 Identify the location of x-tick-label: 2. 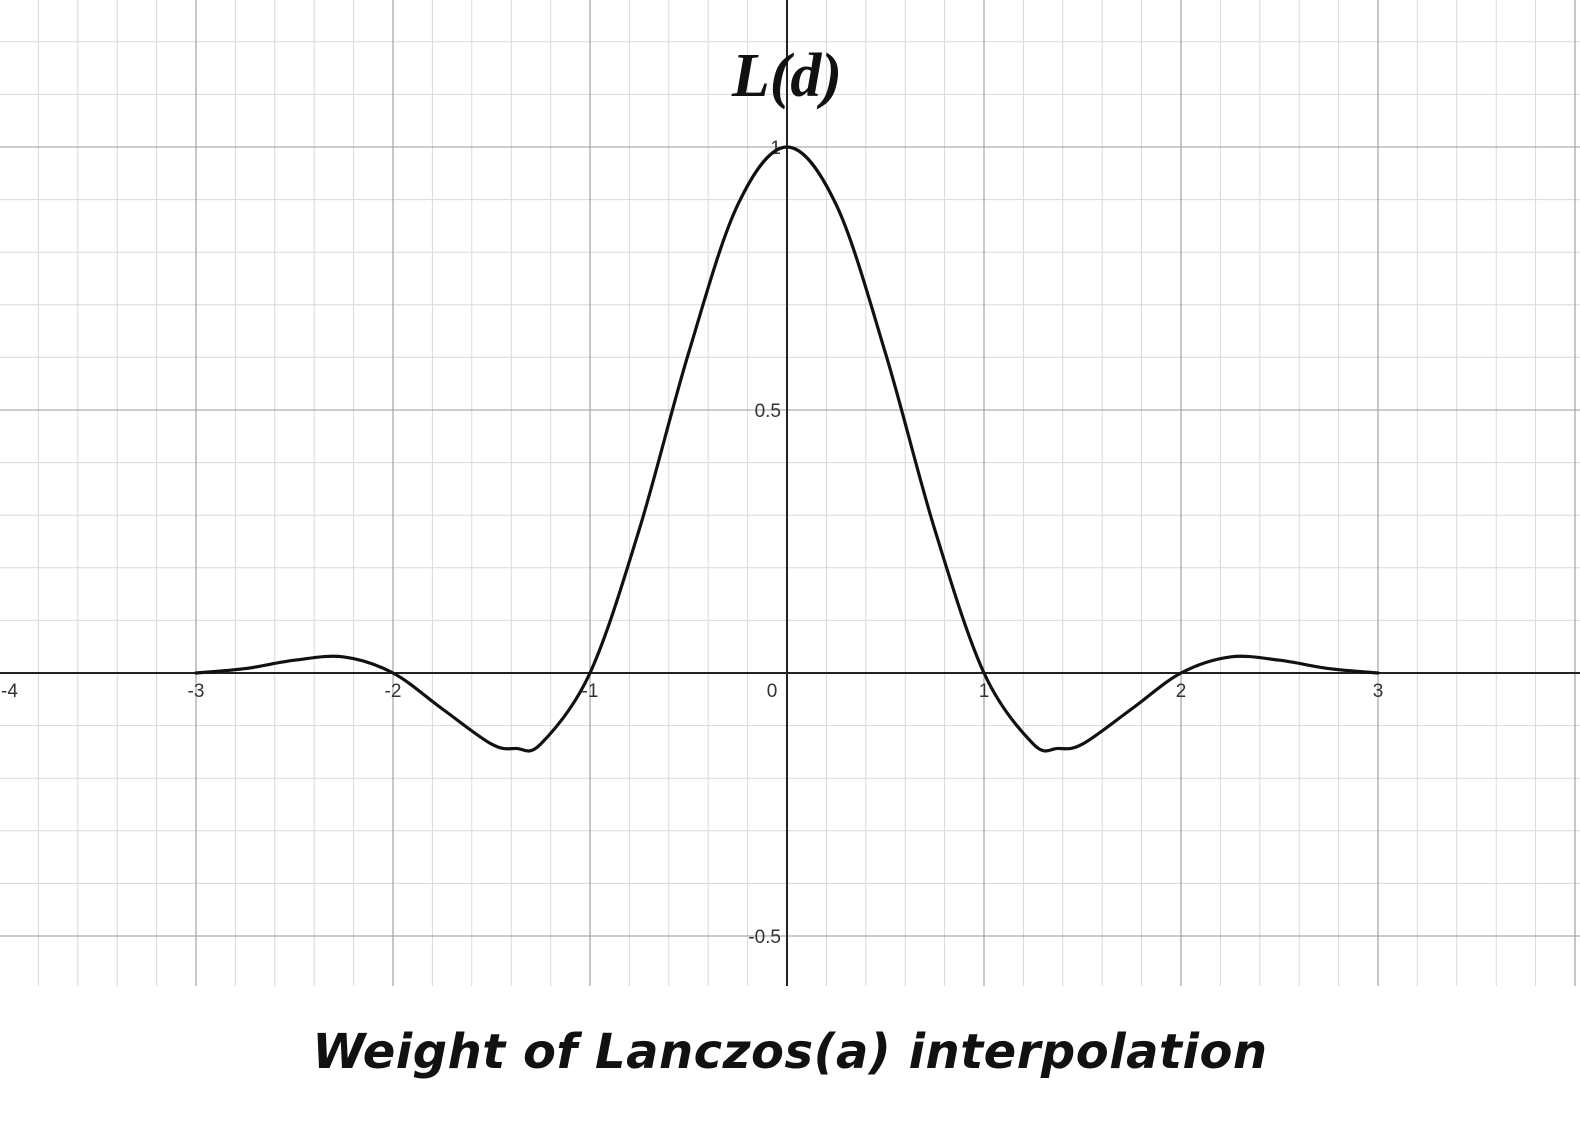
(1181, 691).